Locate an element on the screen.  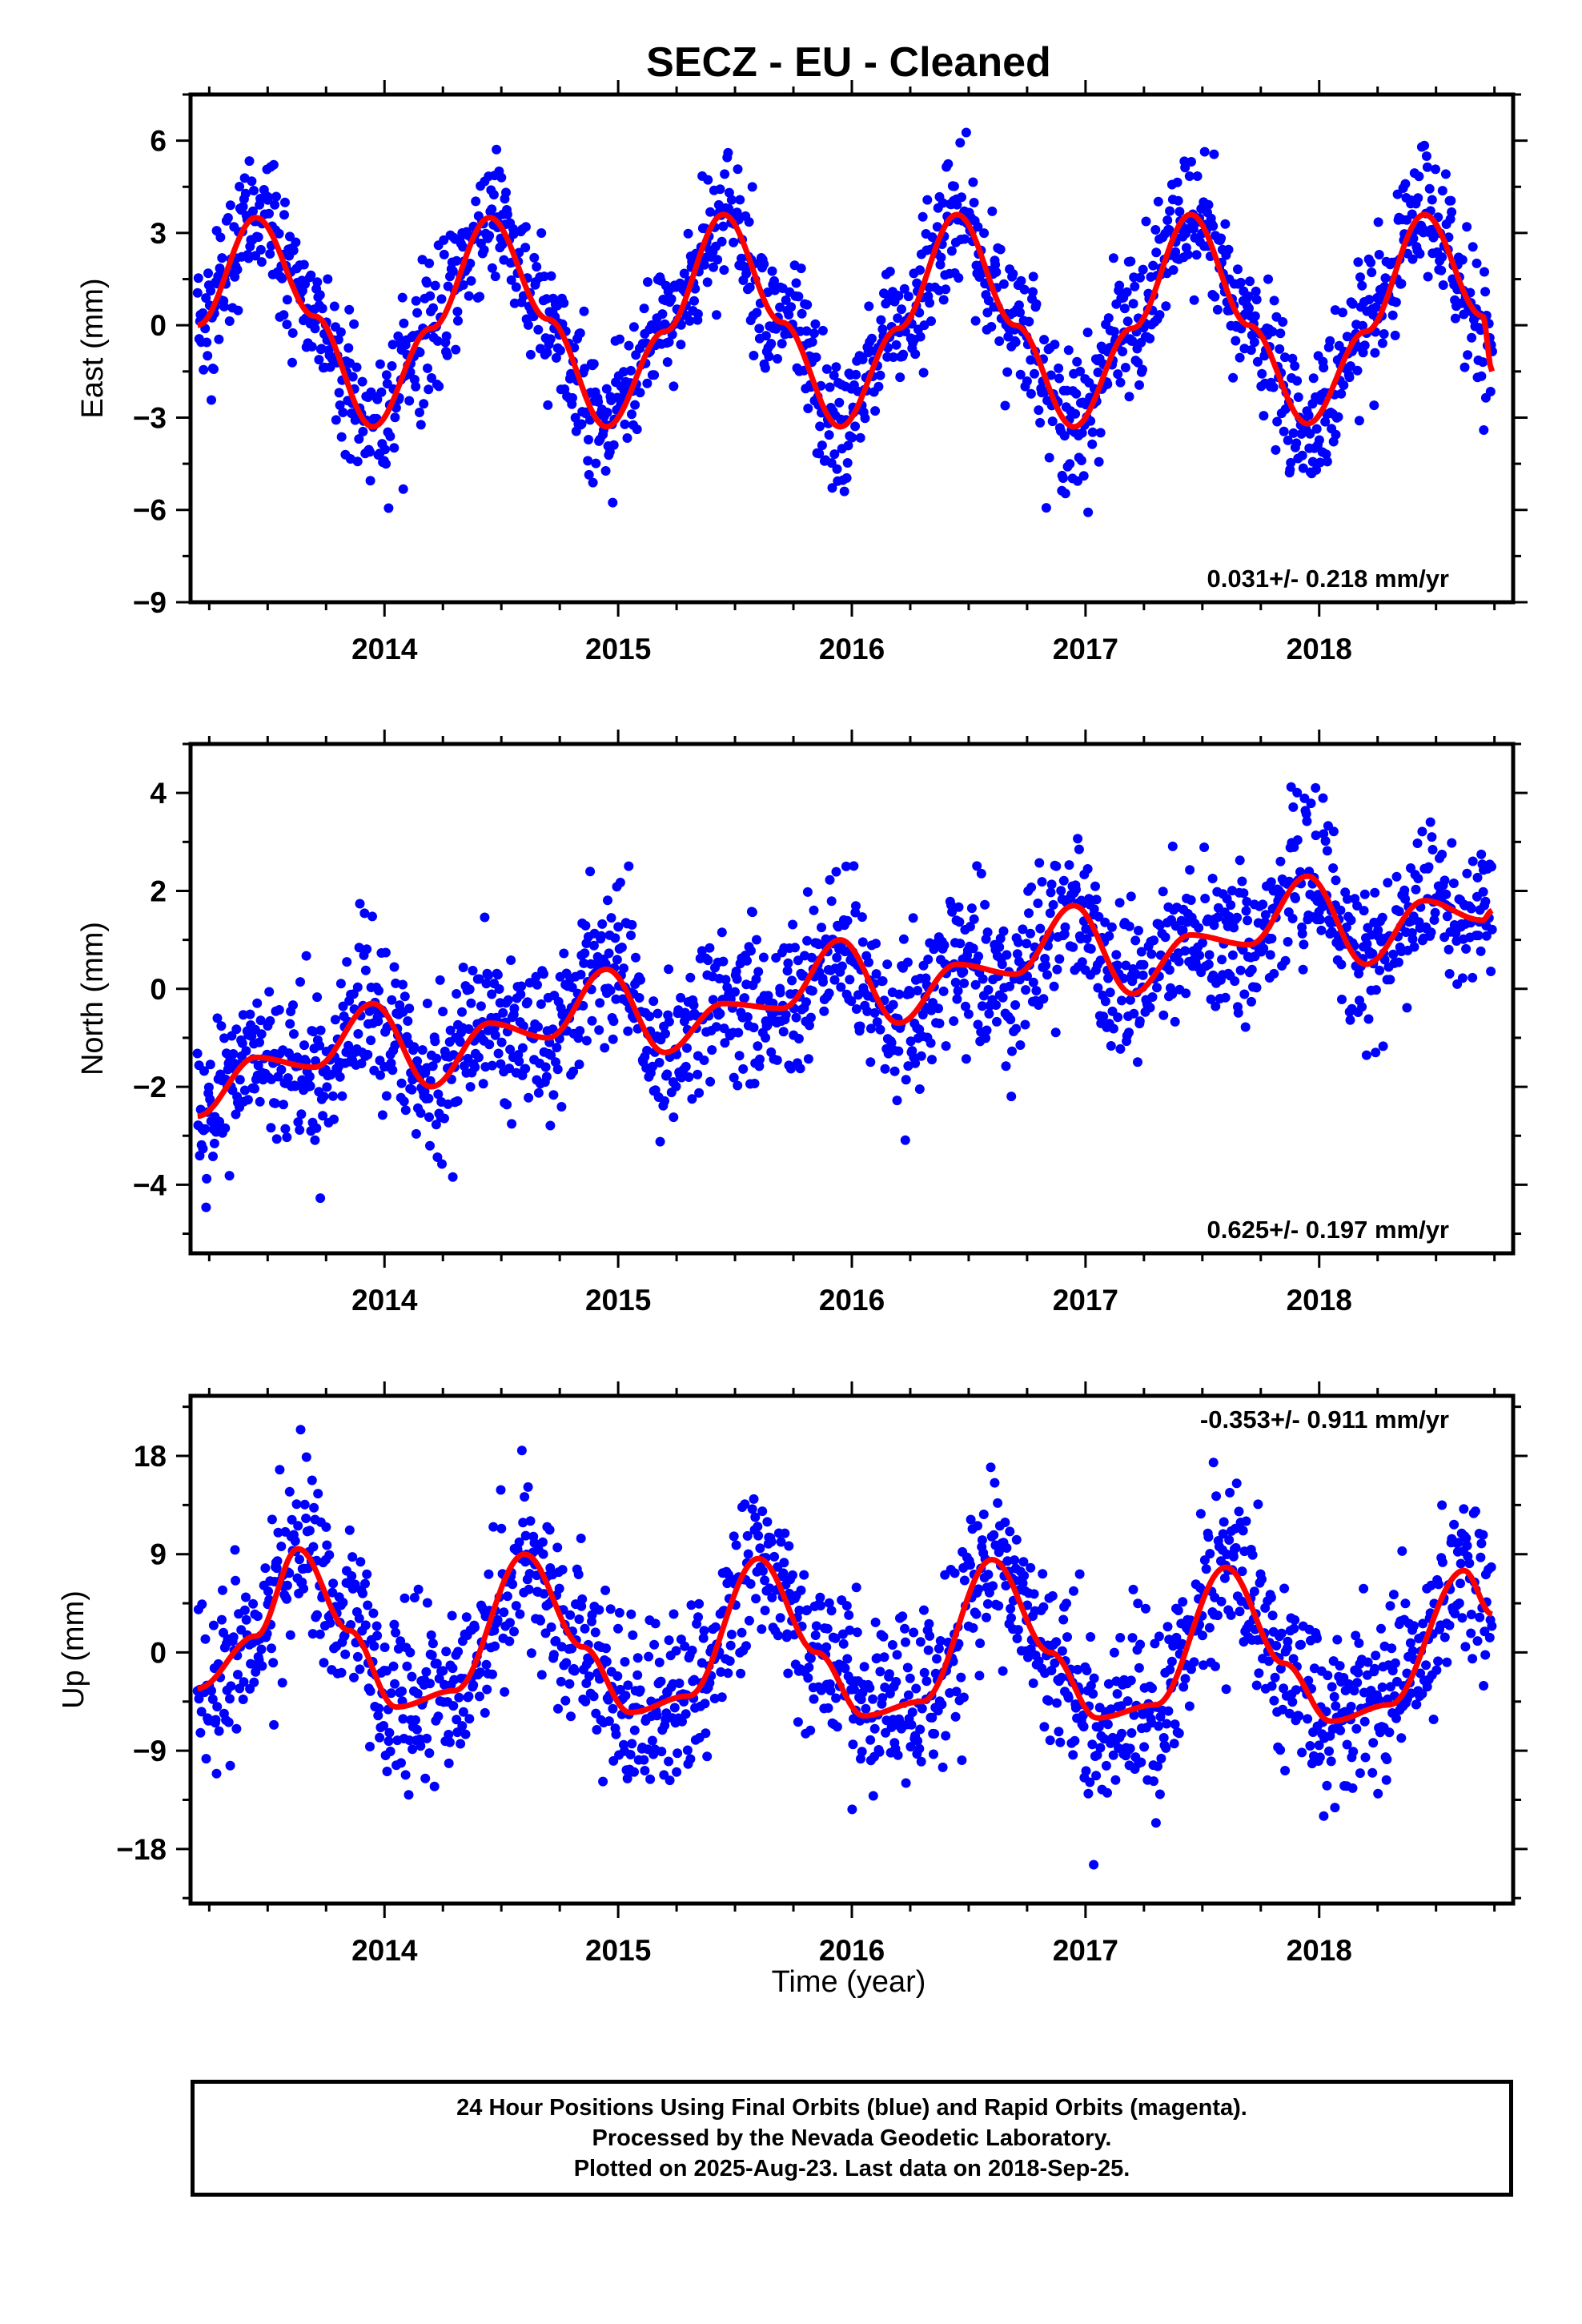
chart-title: SECZ - EU - Cleaned is located at coordinates (848, 62).